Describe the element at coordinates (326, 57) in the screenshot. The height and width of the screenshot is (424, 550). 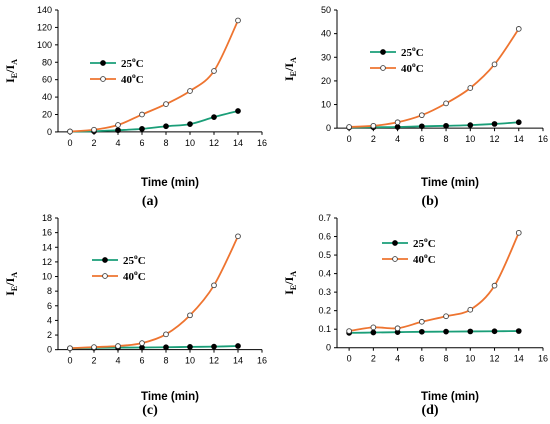
I see `y-tick-label: 30` at that location.